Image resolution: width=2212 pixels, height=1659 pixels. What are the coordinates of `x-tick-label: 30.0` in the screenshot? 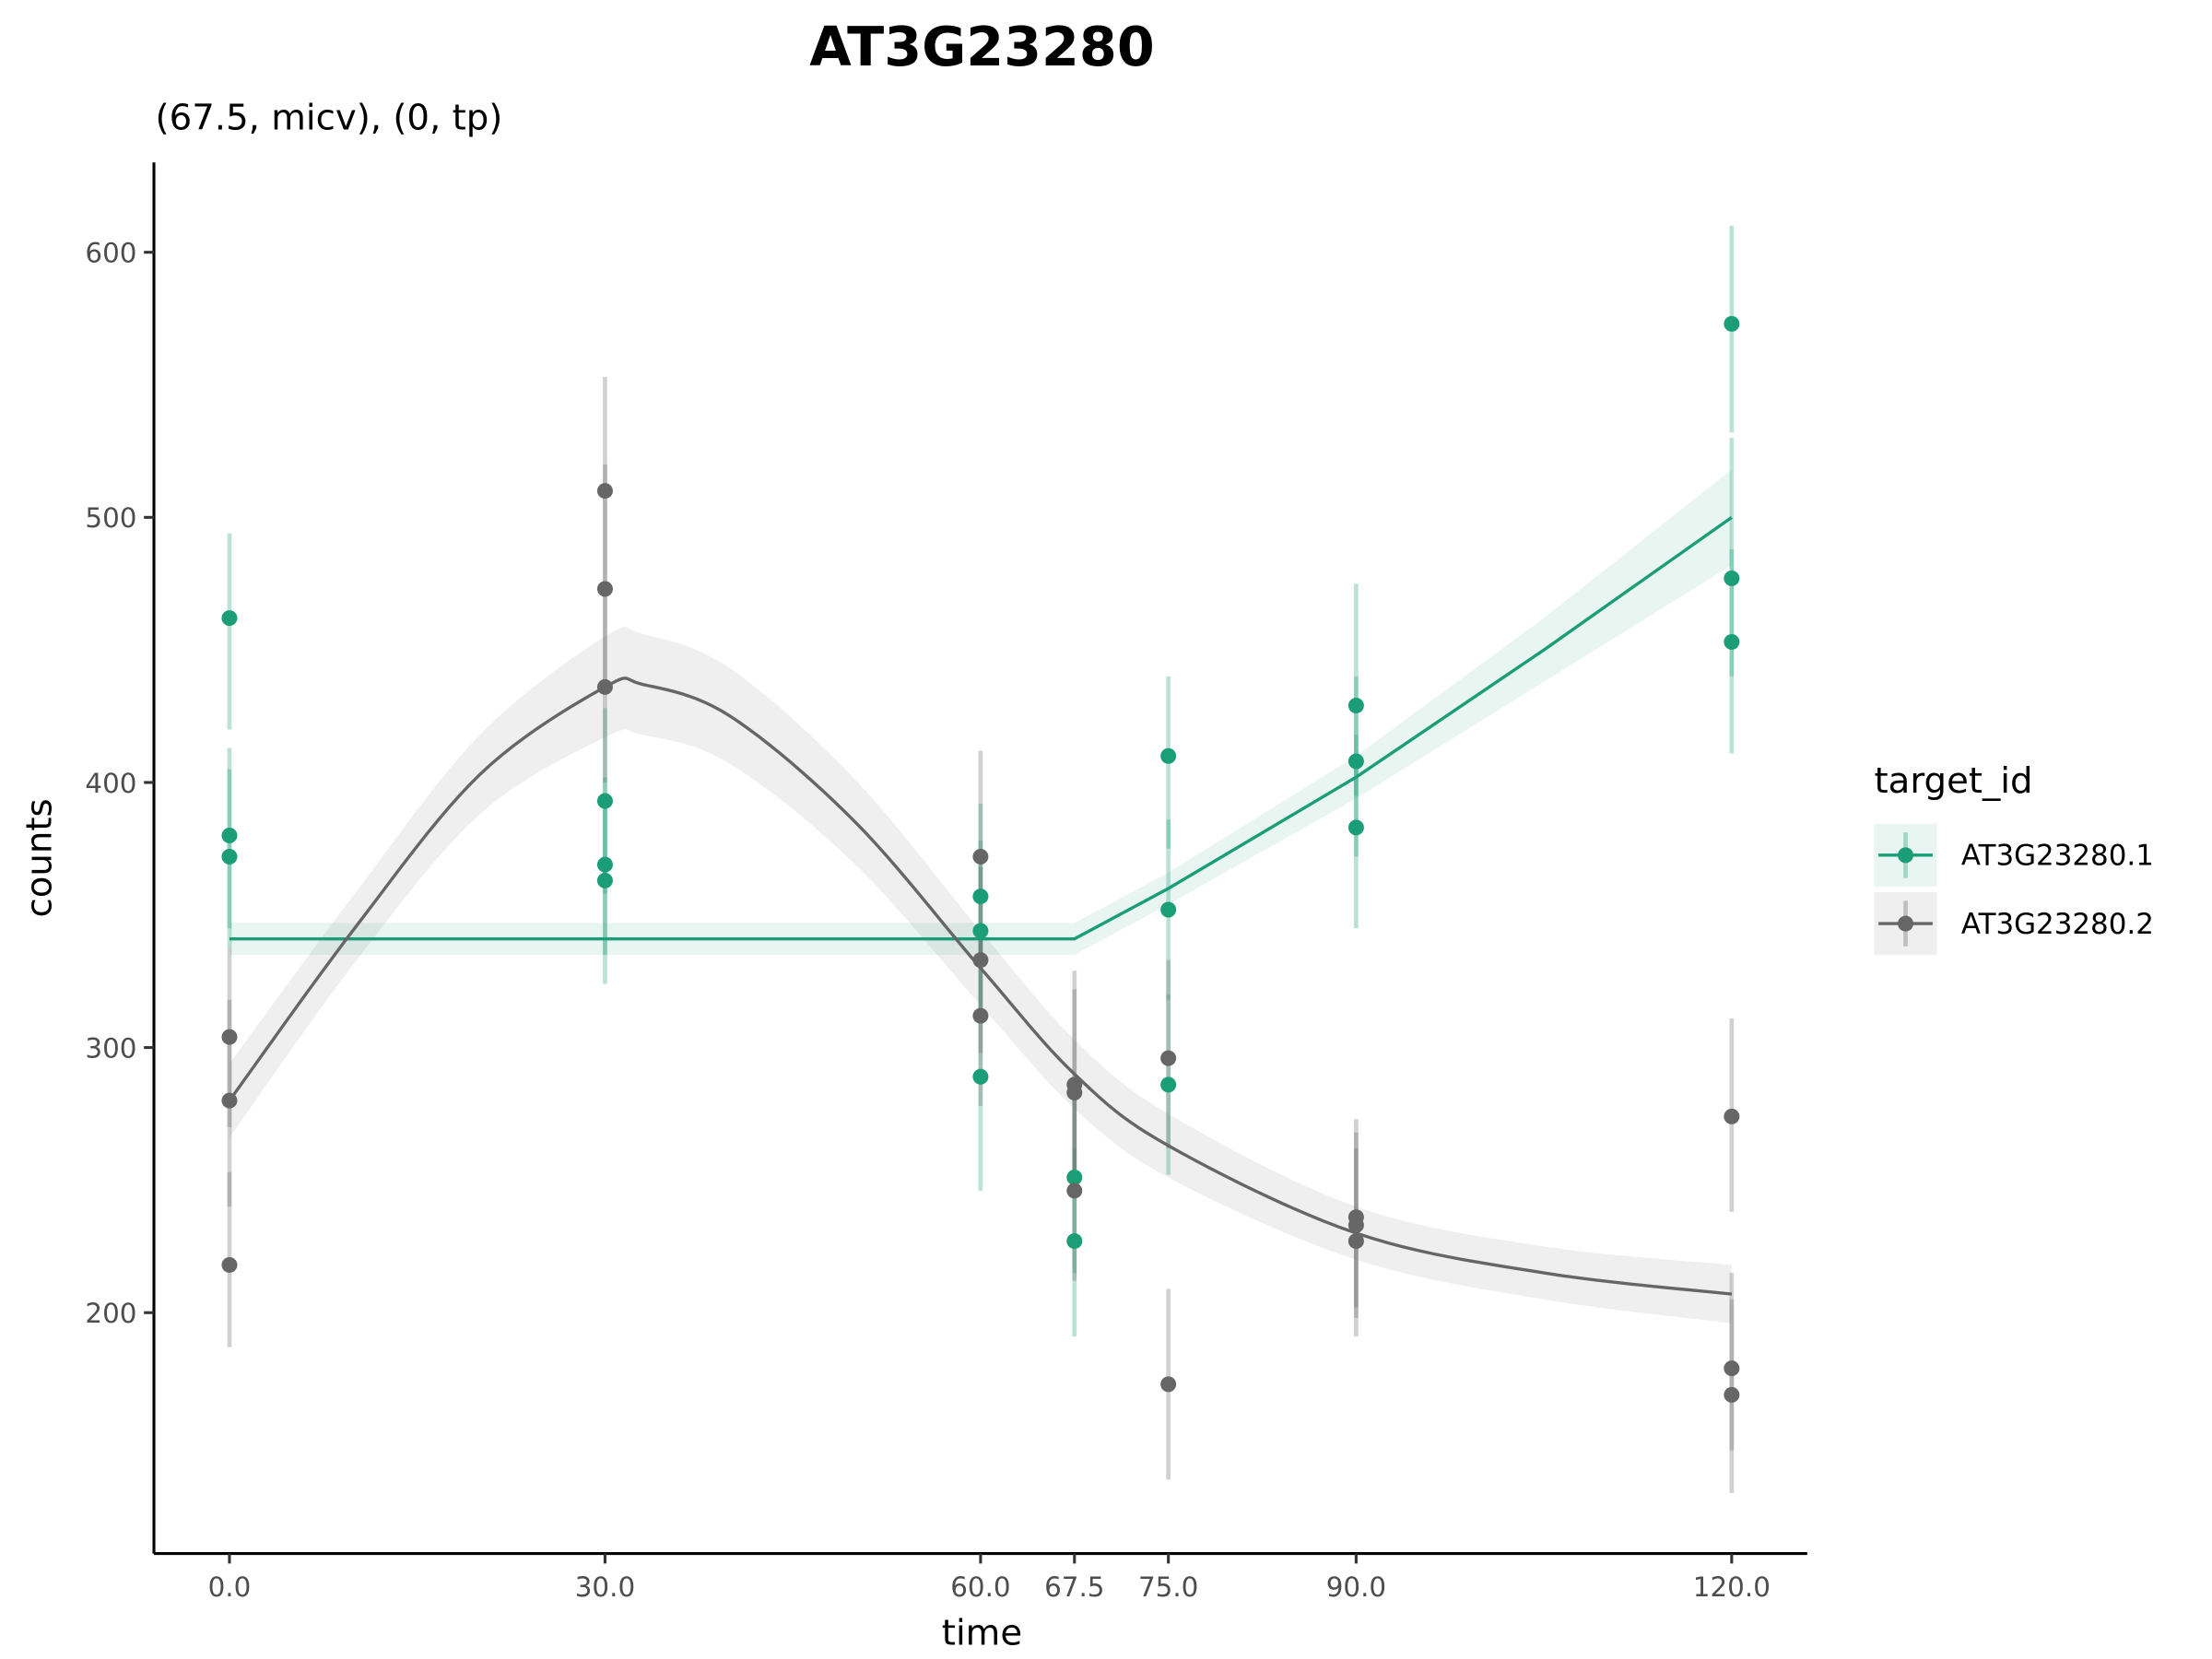 It's located at (605, 1587).